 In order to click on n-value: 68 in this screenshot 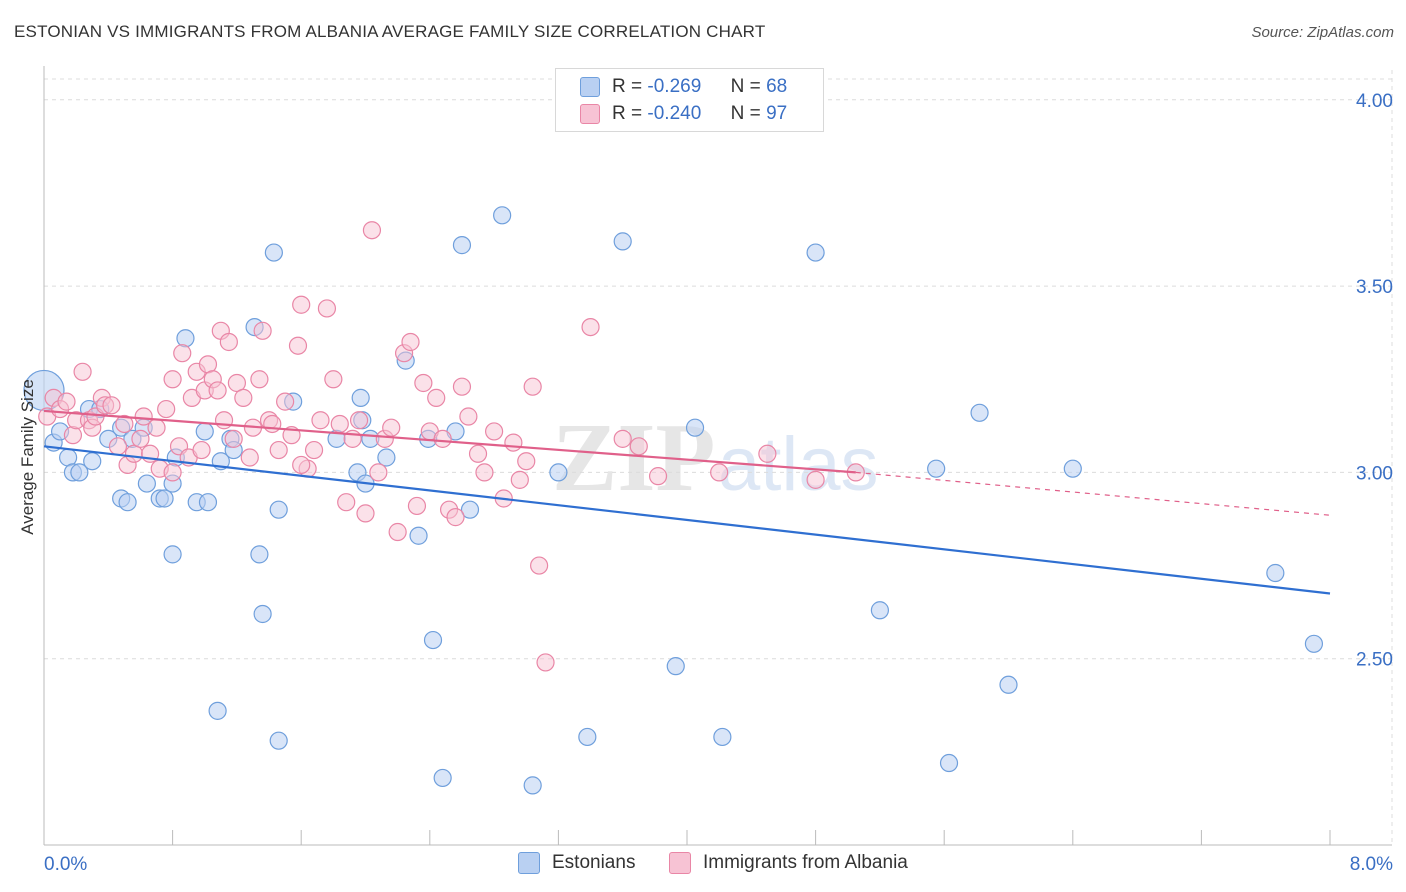, I will do `click(777, 86)`.